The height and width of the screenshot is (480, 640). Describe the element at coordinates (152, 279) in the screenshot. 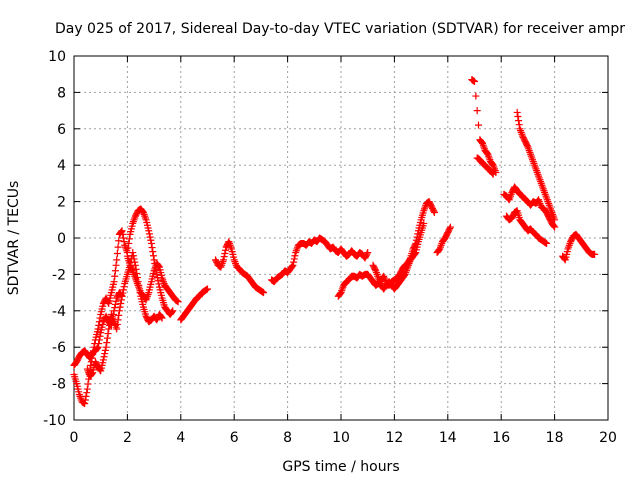

I see `series-seg-d` at that location.